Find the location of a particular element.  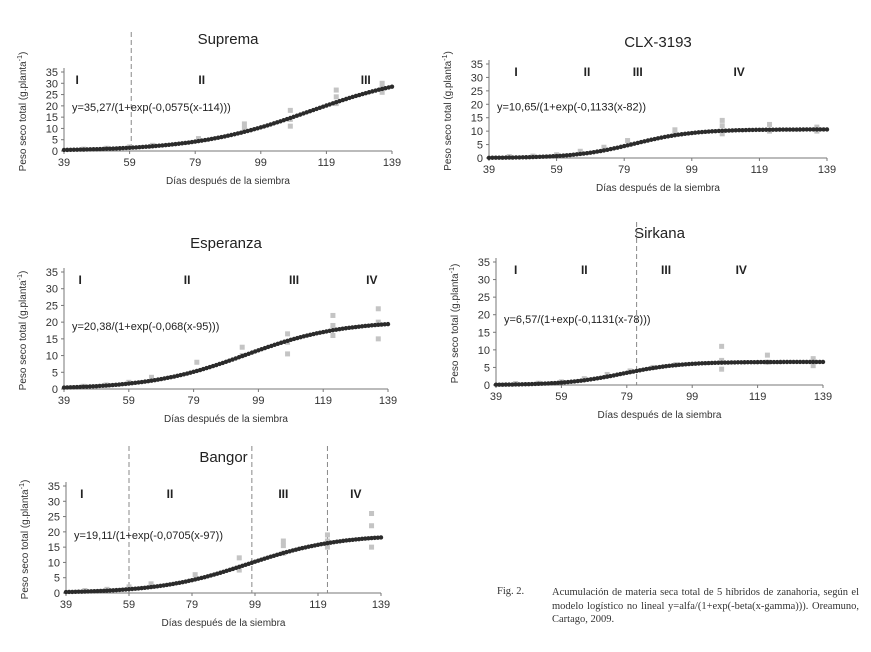

y-tick-label: 25 is located at coordinates (52, 96).